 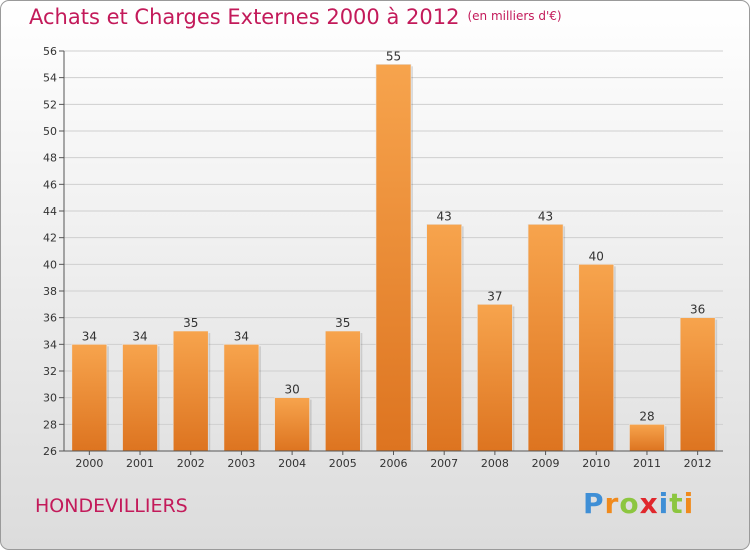 I want to click on bar-value-label: 55, so click(x=393, y=56).